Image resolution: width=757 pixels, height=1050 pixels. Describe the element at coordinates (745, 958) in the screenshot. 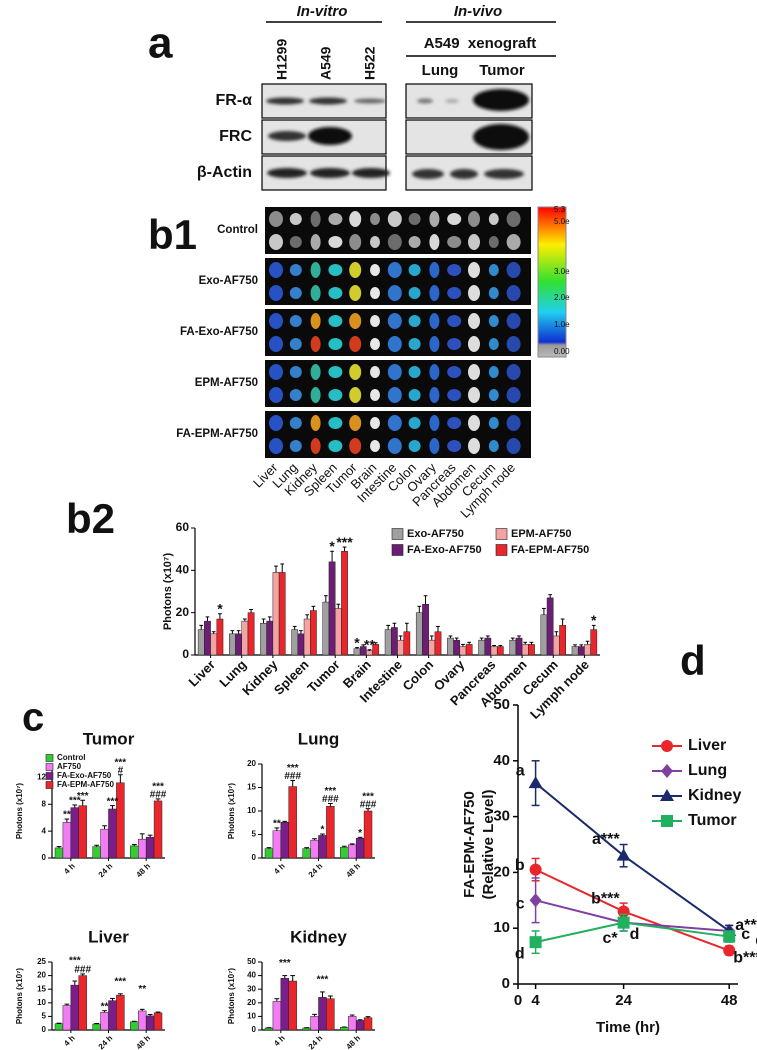

I see `point-label: b***` at that location.